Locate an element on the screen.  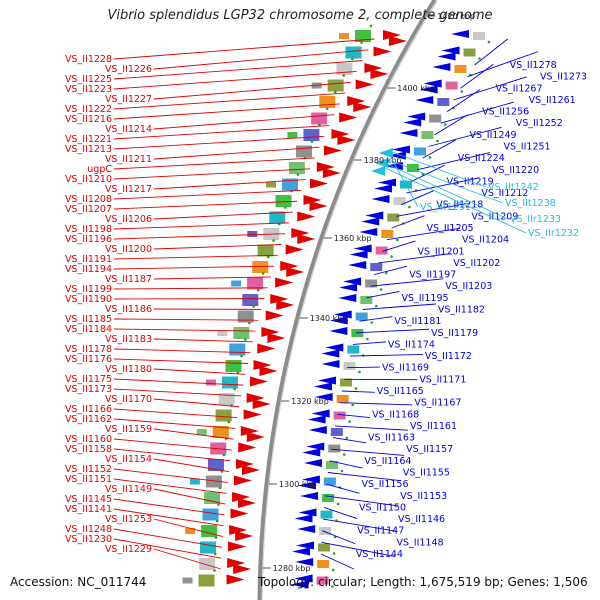
gene-label: VS_II1176 is located at coordinates (88, 359).